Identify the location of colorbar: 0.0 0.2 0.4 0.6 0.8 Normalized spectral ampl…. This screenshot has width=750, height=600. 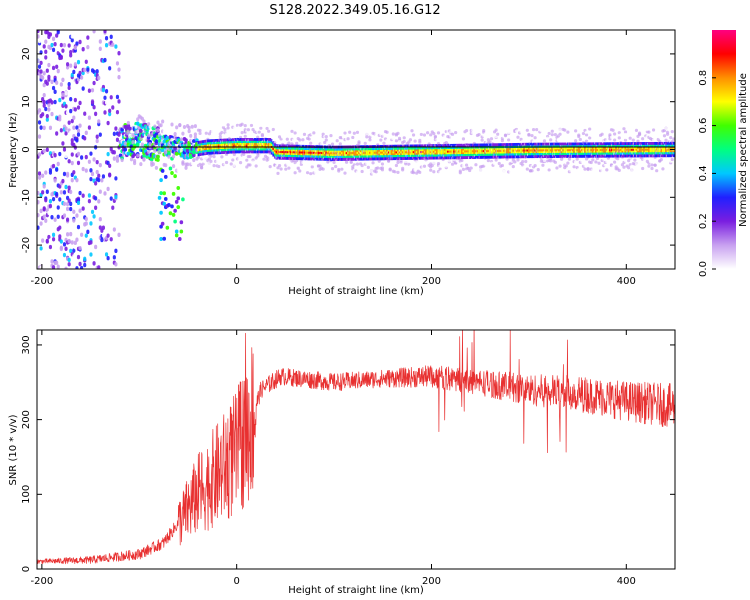
(723, 153).